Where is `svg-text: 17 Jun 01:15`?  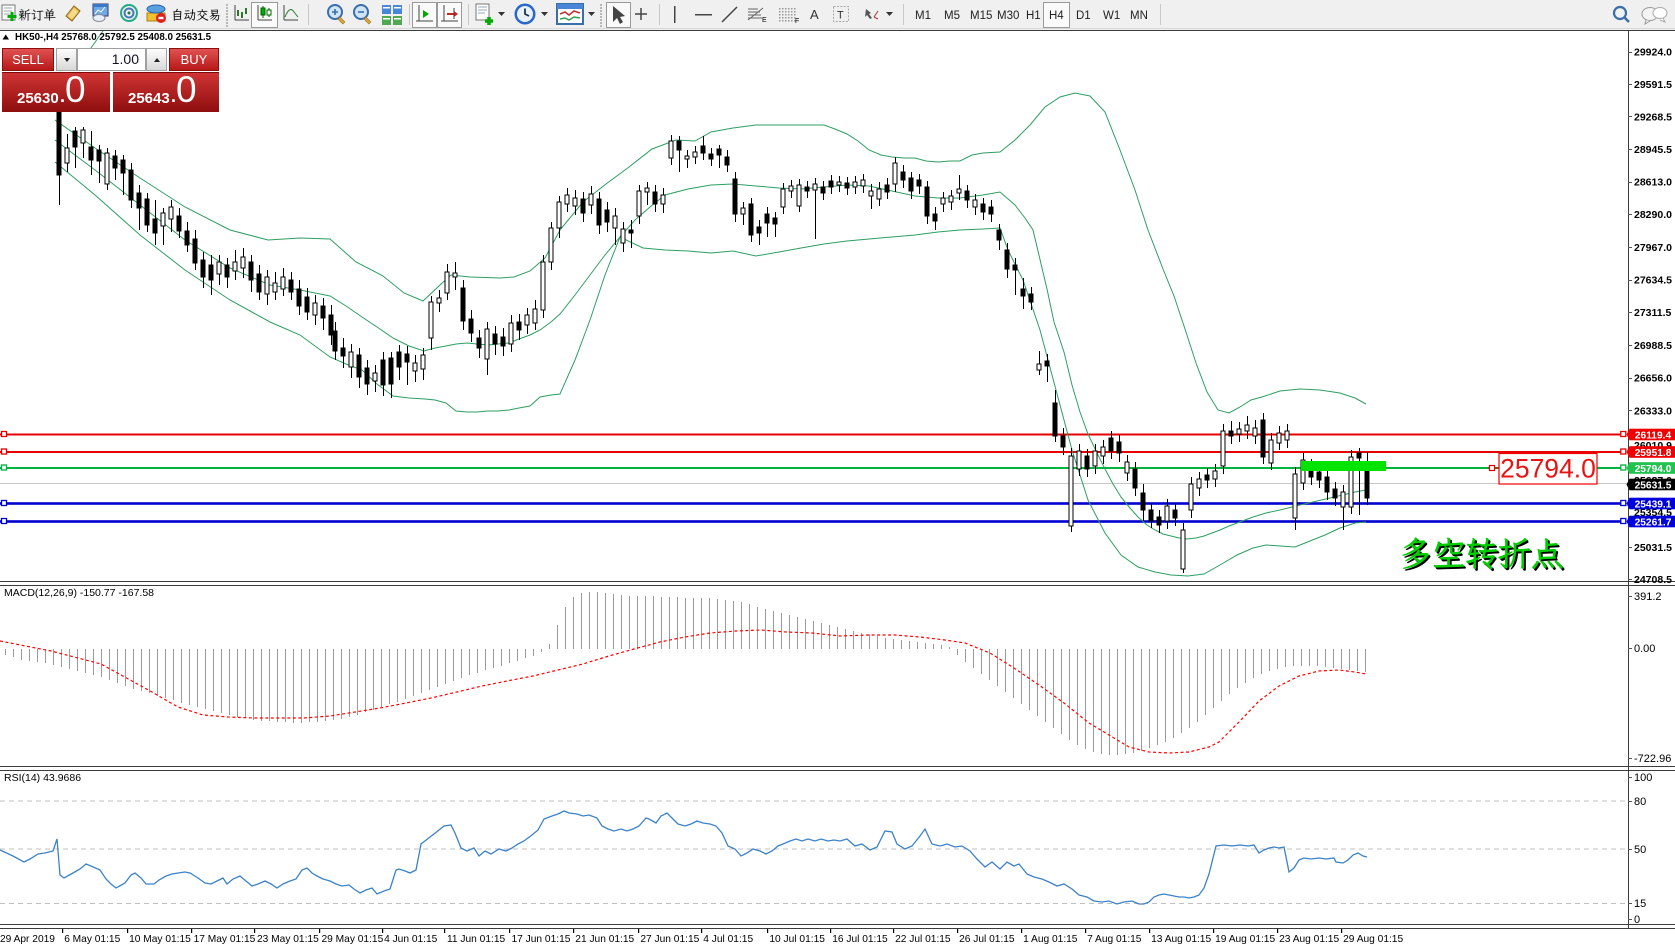
svg-text: 17 Jun 01:15 is located at coordinates (541, 939).